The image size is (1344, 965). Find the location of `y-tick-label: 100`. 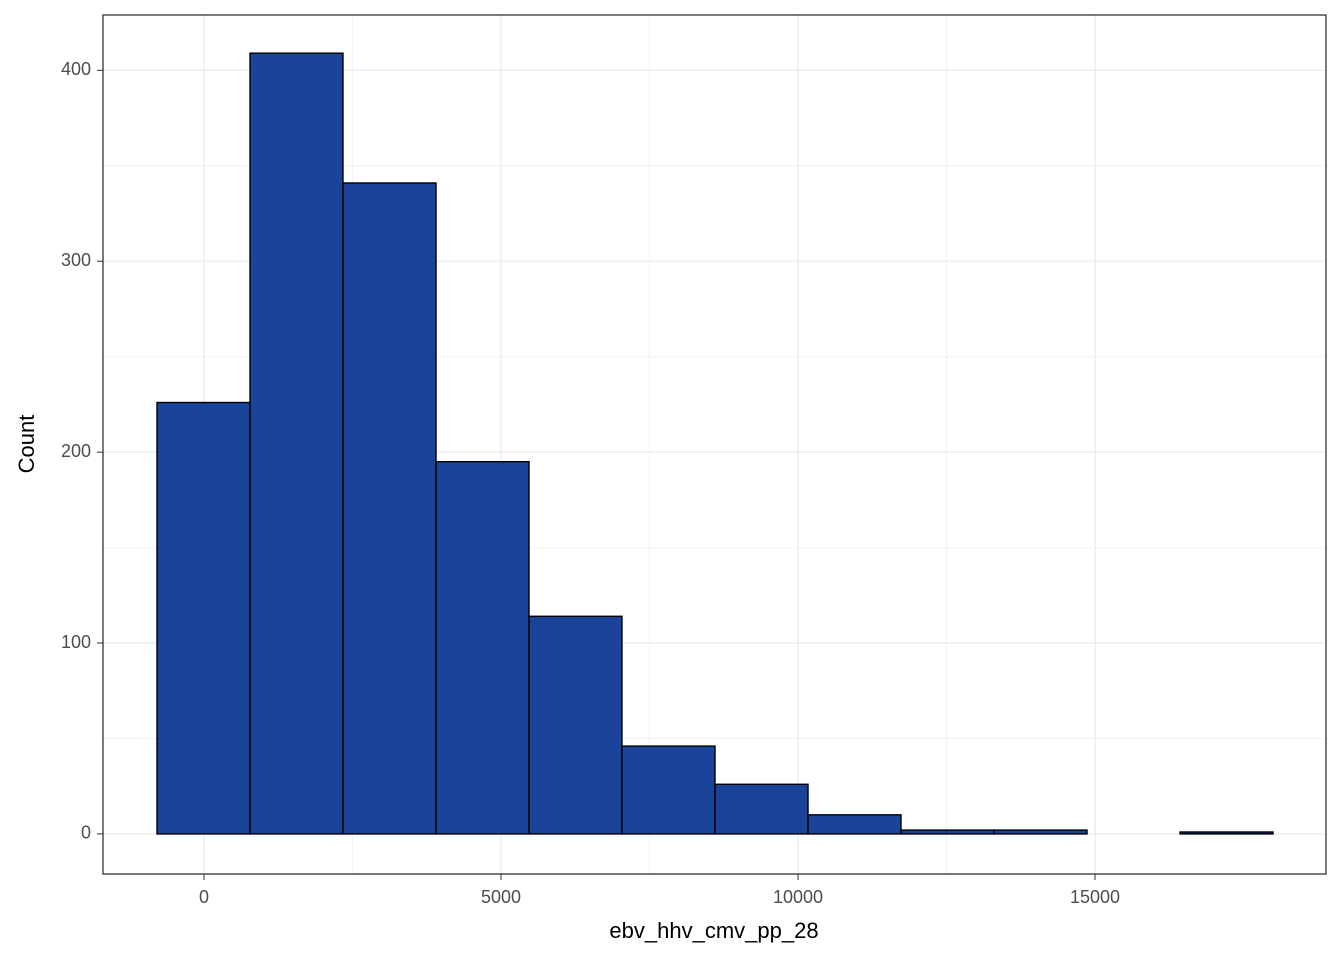

y-tick-label: 100 is located at coordinates (76, 642).